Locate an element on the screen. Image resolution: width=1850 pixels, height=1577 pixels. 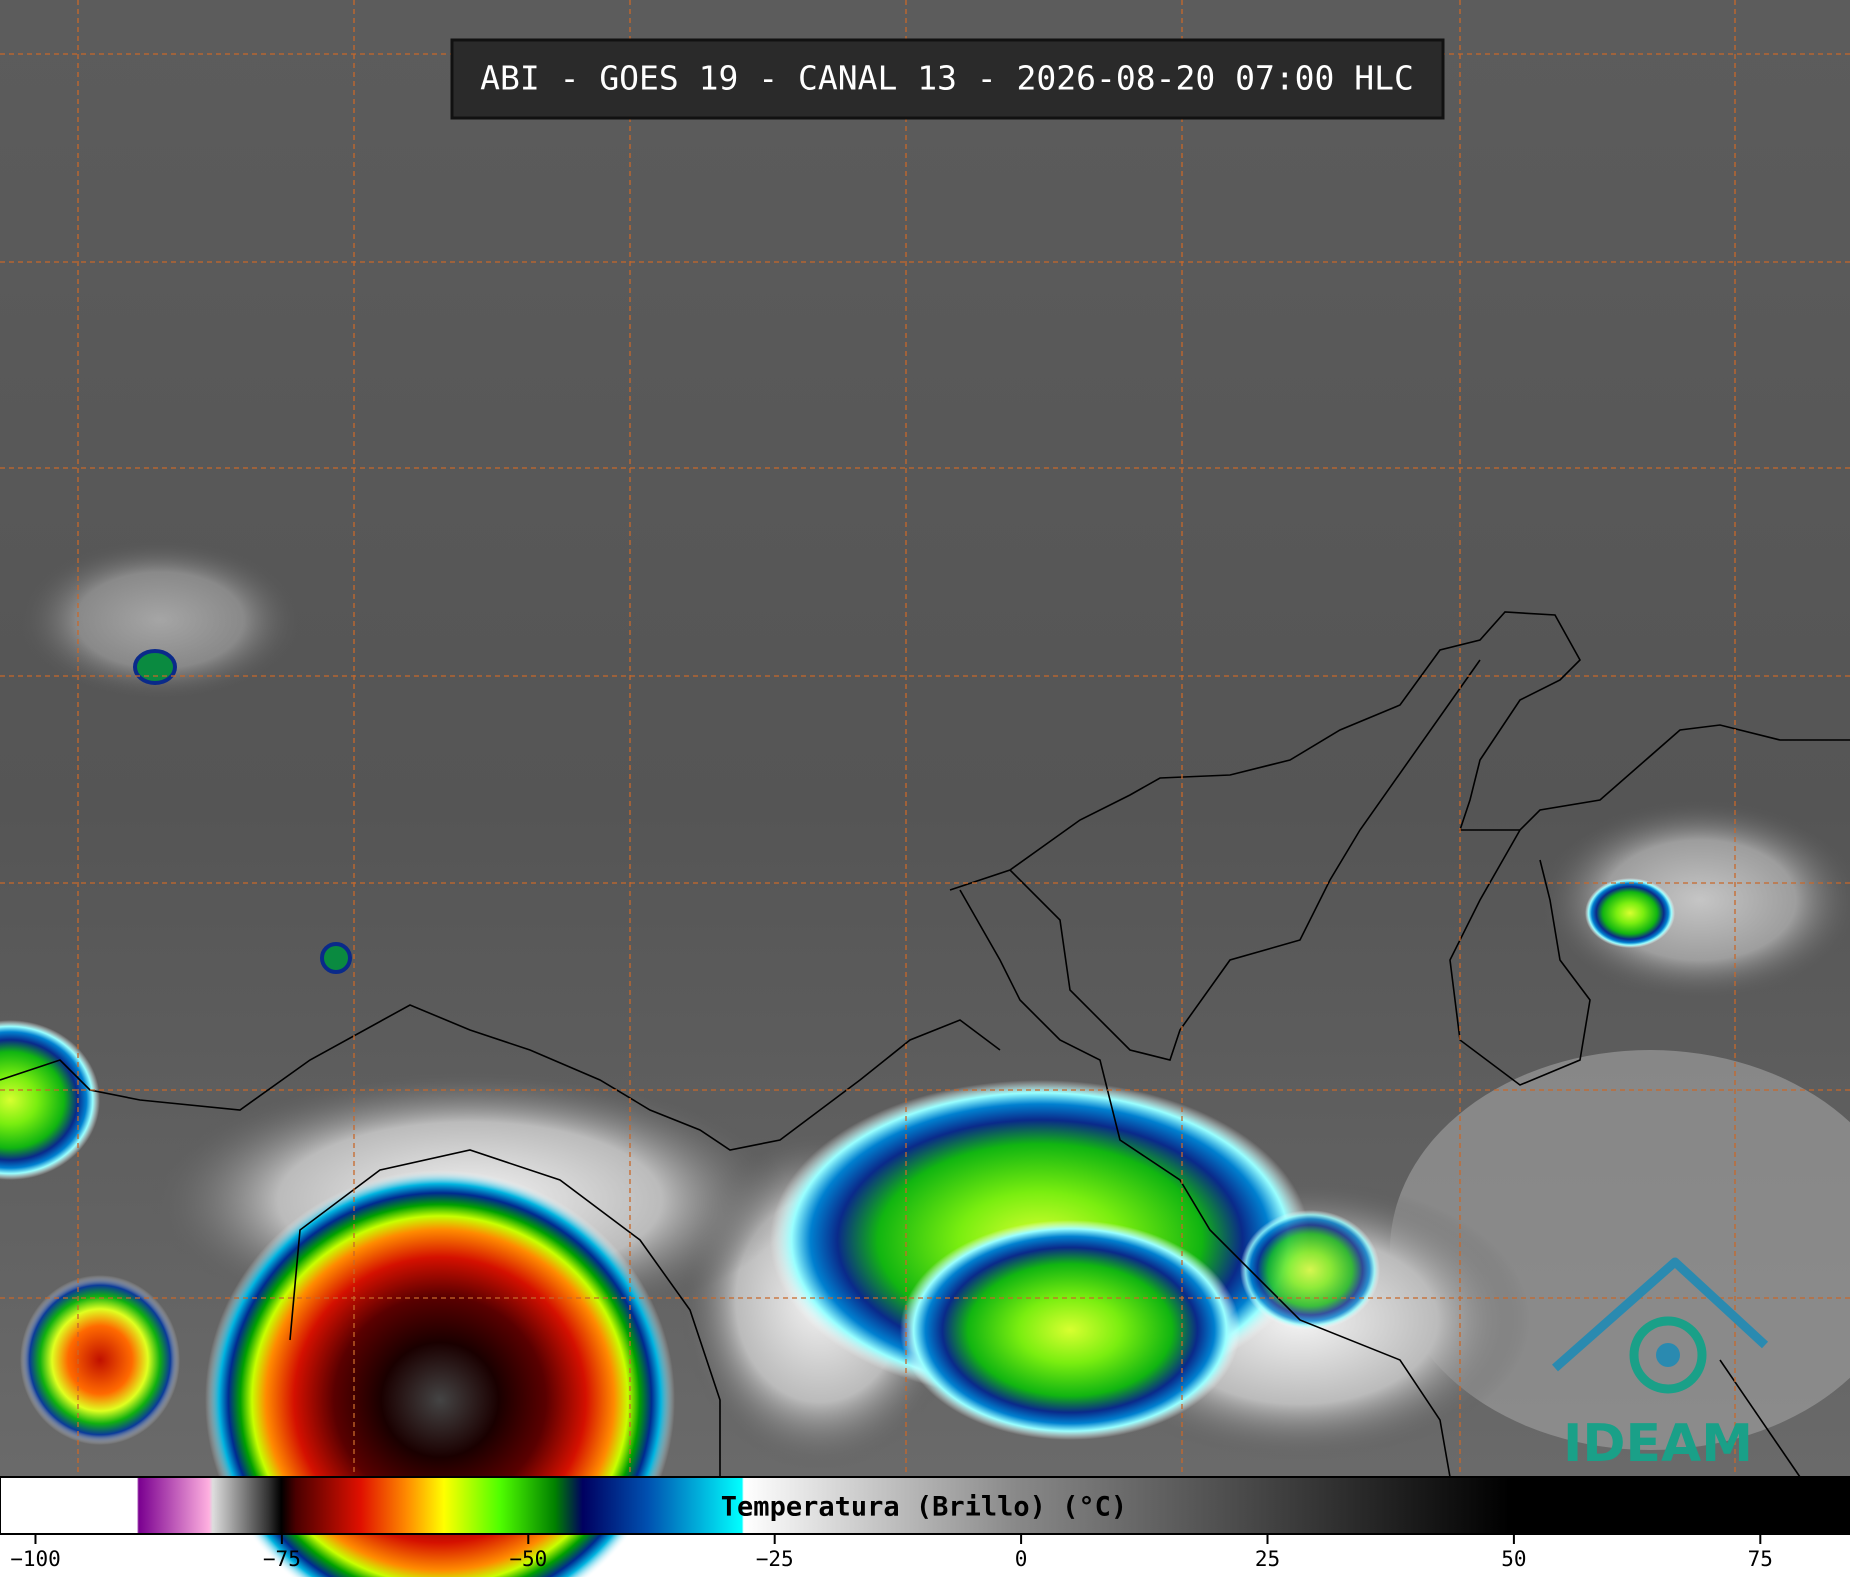
colorbar: Temperatura (Brillo) (°C) is located at coordinates (925, 1505).